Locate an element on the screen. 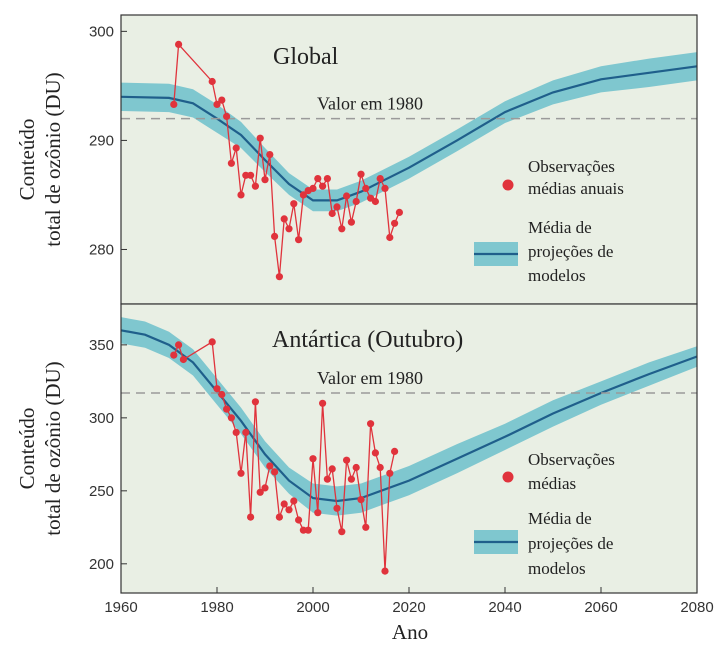  antarctica-legend-proj-label-3: modelos is located at coordinates (557, 568).